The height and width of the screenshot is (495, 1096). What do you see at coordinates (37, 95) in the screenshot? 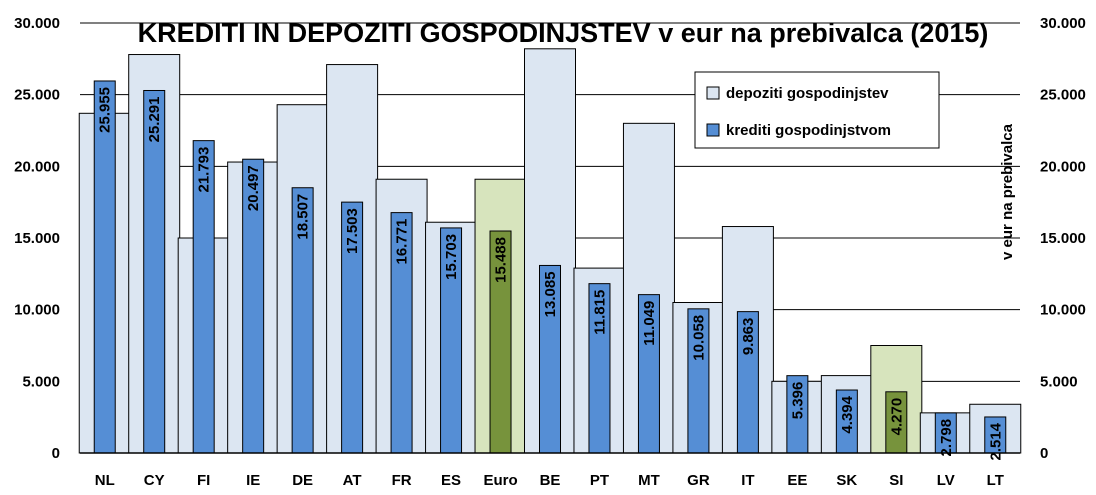
I see `y-tick-label-left: 25.000` at bounding box center [37, 95].